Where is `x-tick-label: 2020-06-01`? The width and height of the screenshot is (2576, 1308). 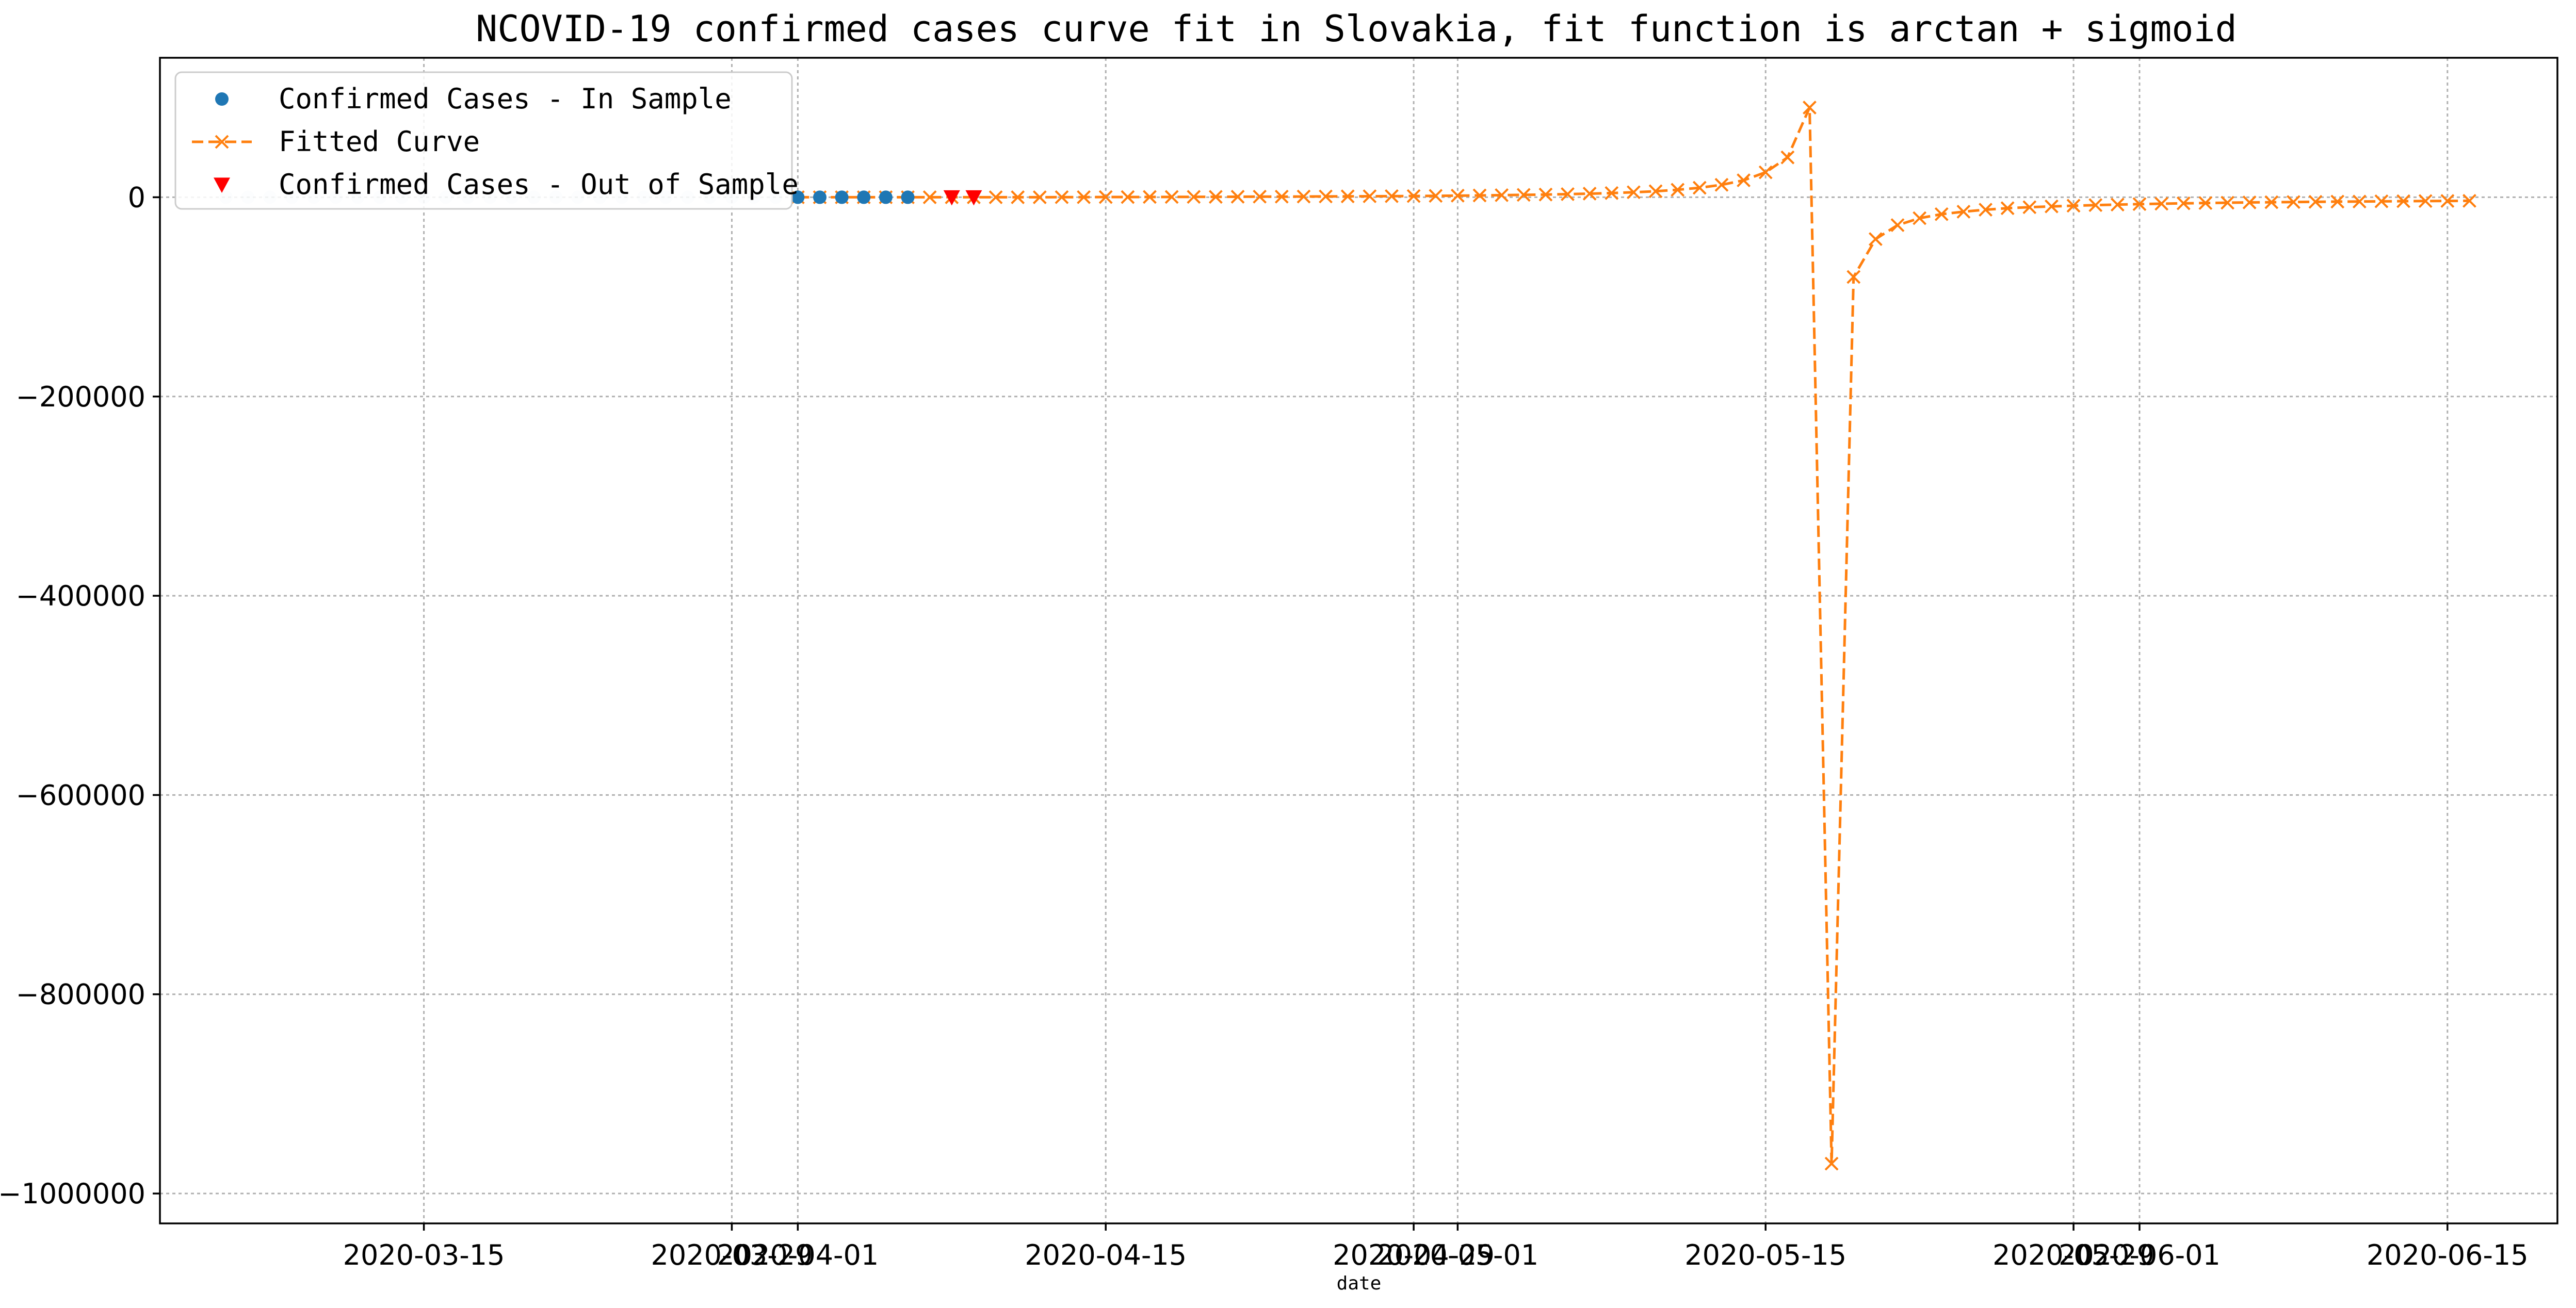 x-tick-label: 2020-06-01 is located at coordinates (2140, 1255).